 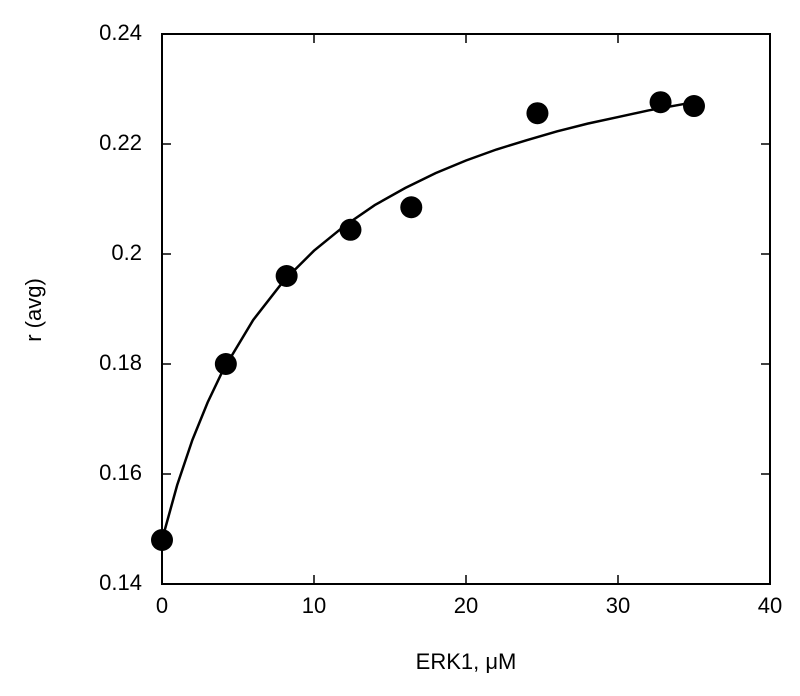 I want to click on y-tick-label: 0.22, so click(x=120, y=142).